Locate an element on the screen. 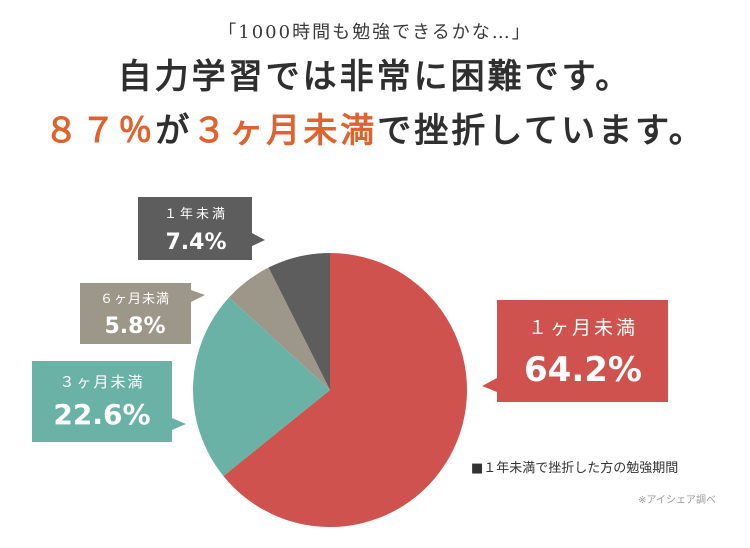 This screenshot has height=548, width=750. slice-6month is located at coordinates (279, 328).